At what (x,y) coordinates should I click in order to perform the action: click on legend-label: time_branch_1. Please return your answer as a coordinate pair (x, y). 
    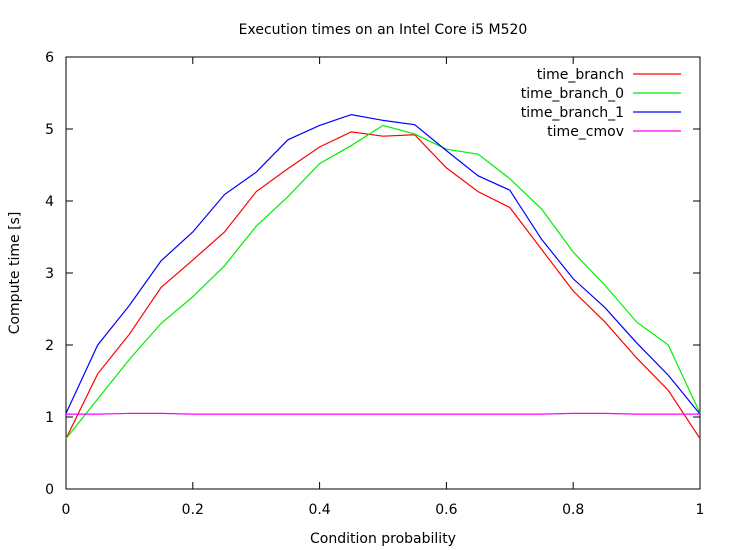
    Looking at the image, I should click on (572, 113).